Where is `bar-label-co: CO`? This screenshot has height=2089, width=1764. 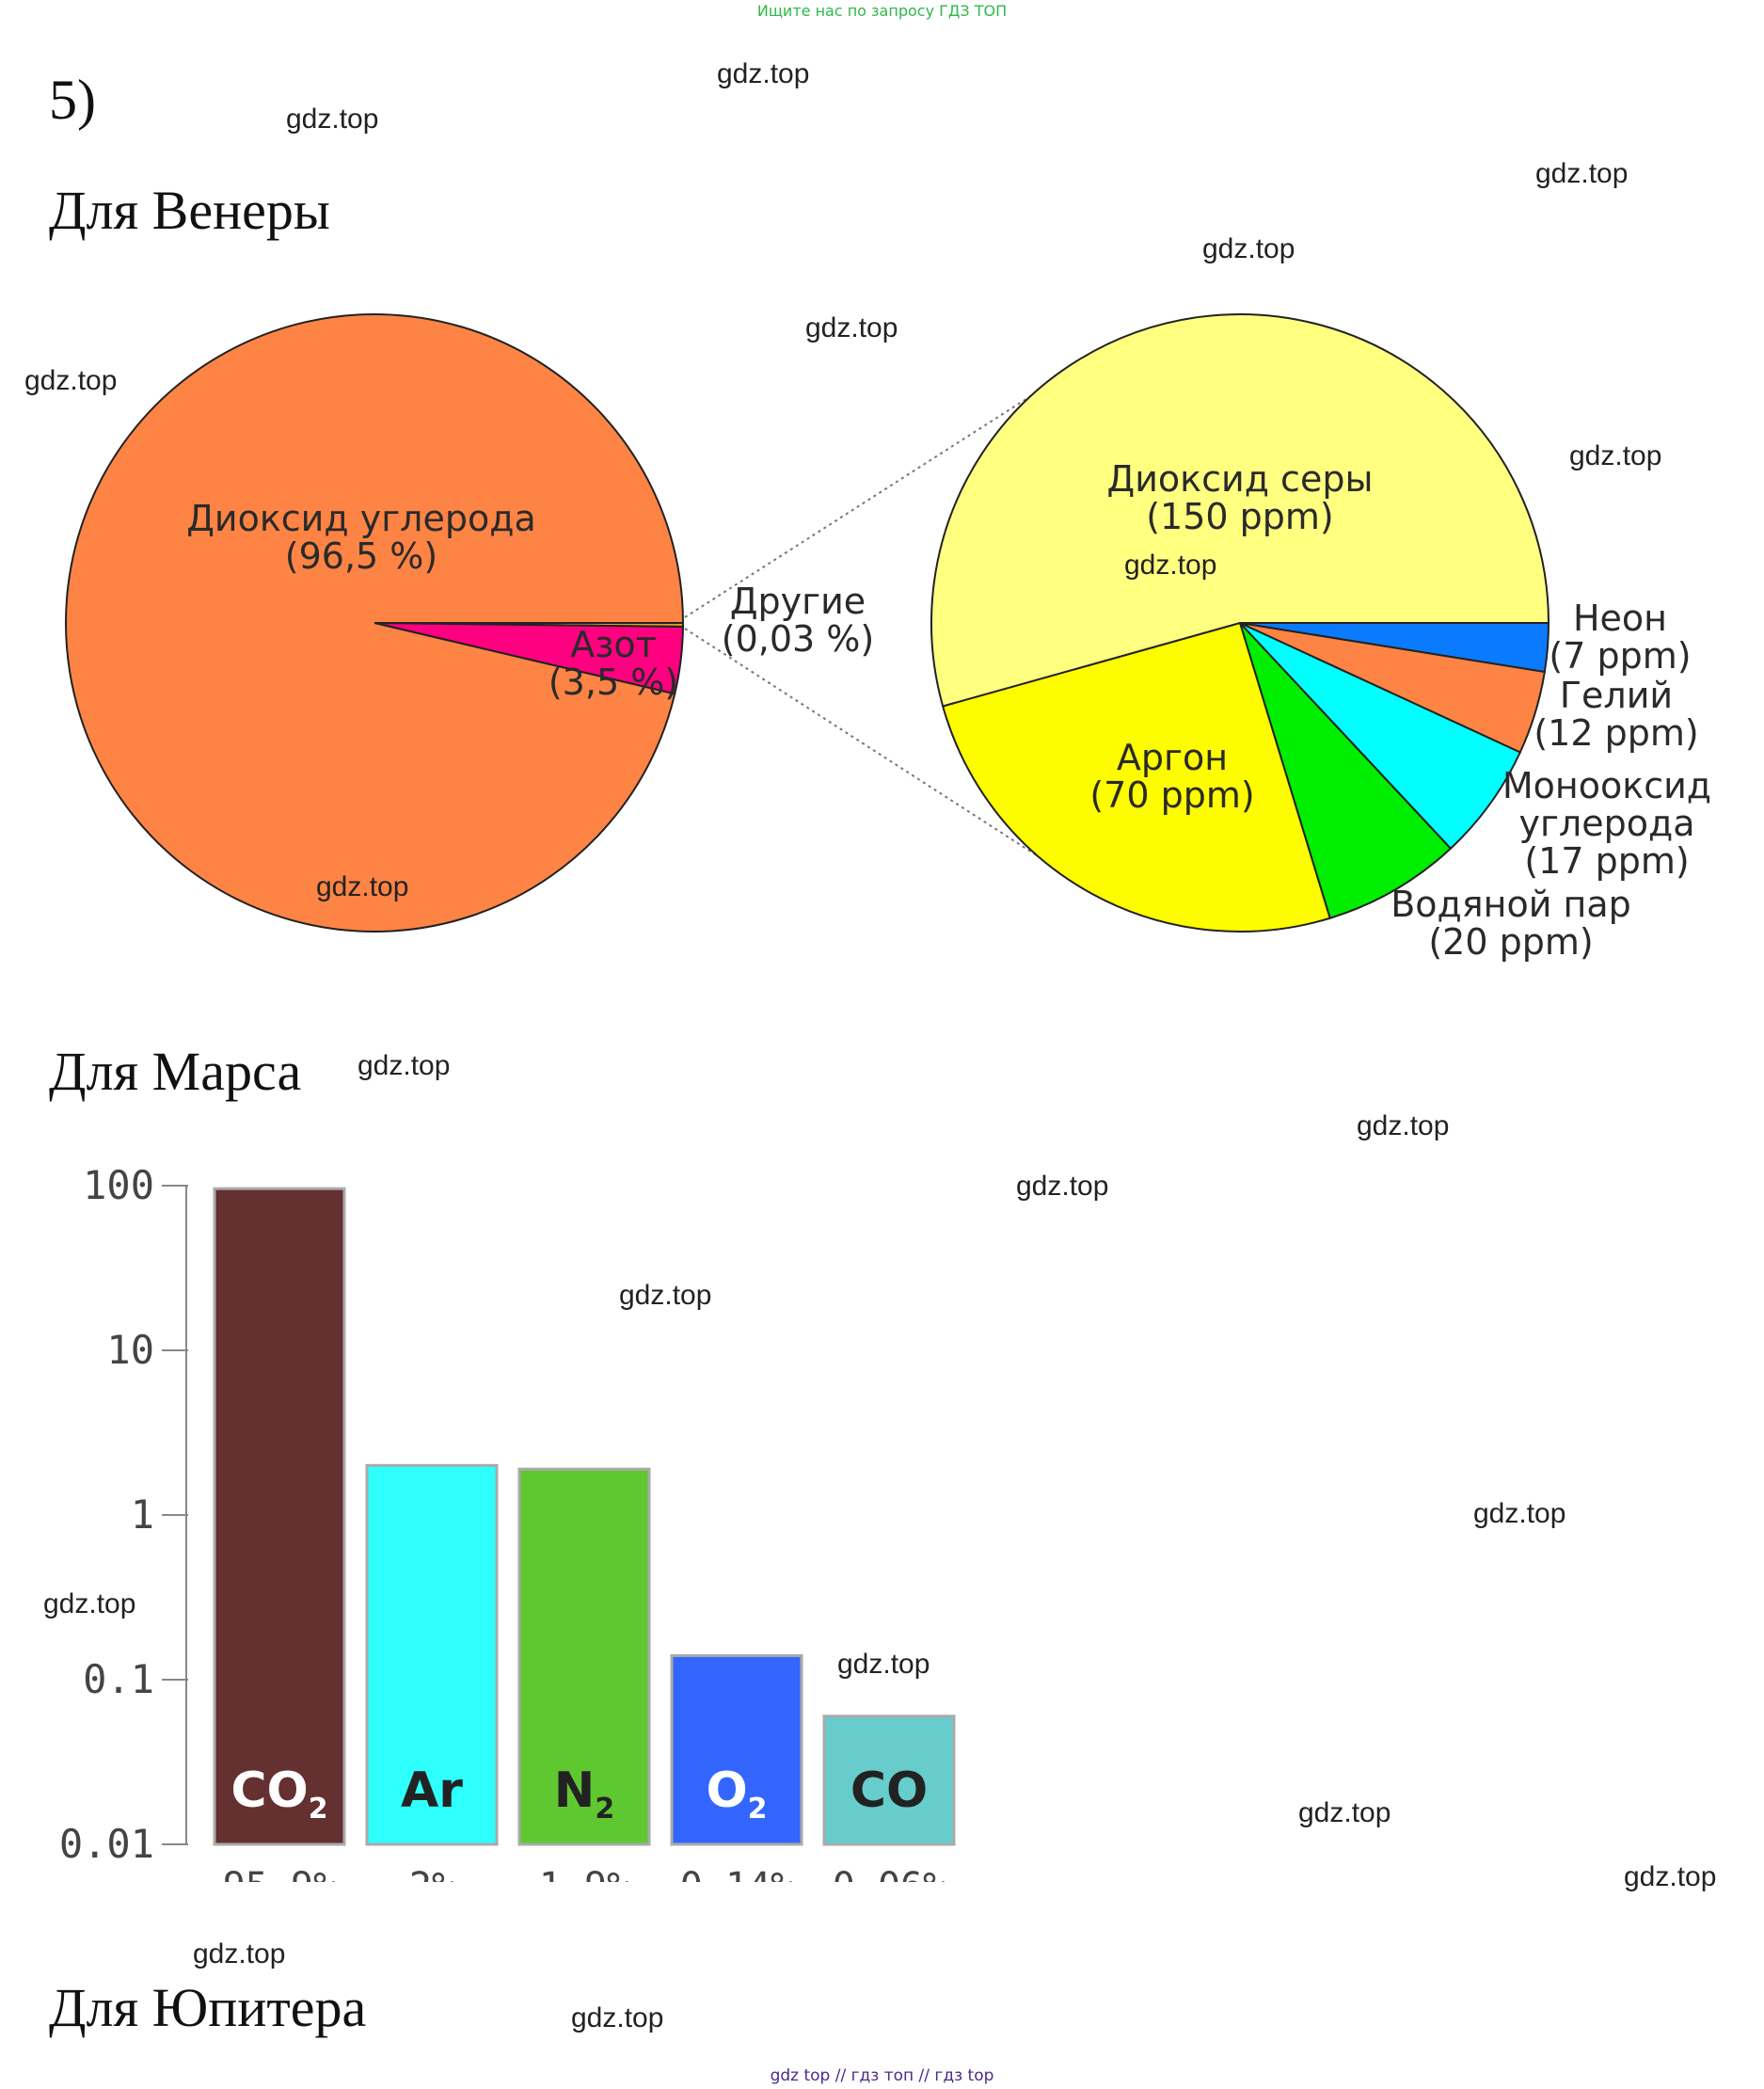 bar-label-co: CO is located at coordinates (889, 1791).